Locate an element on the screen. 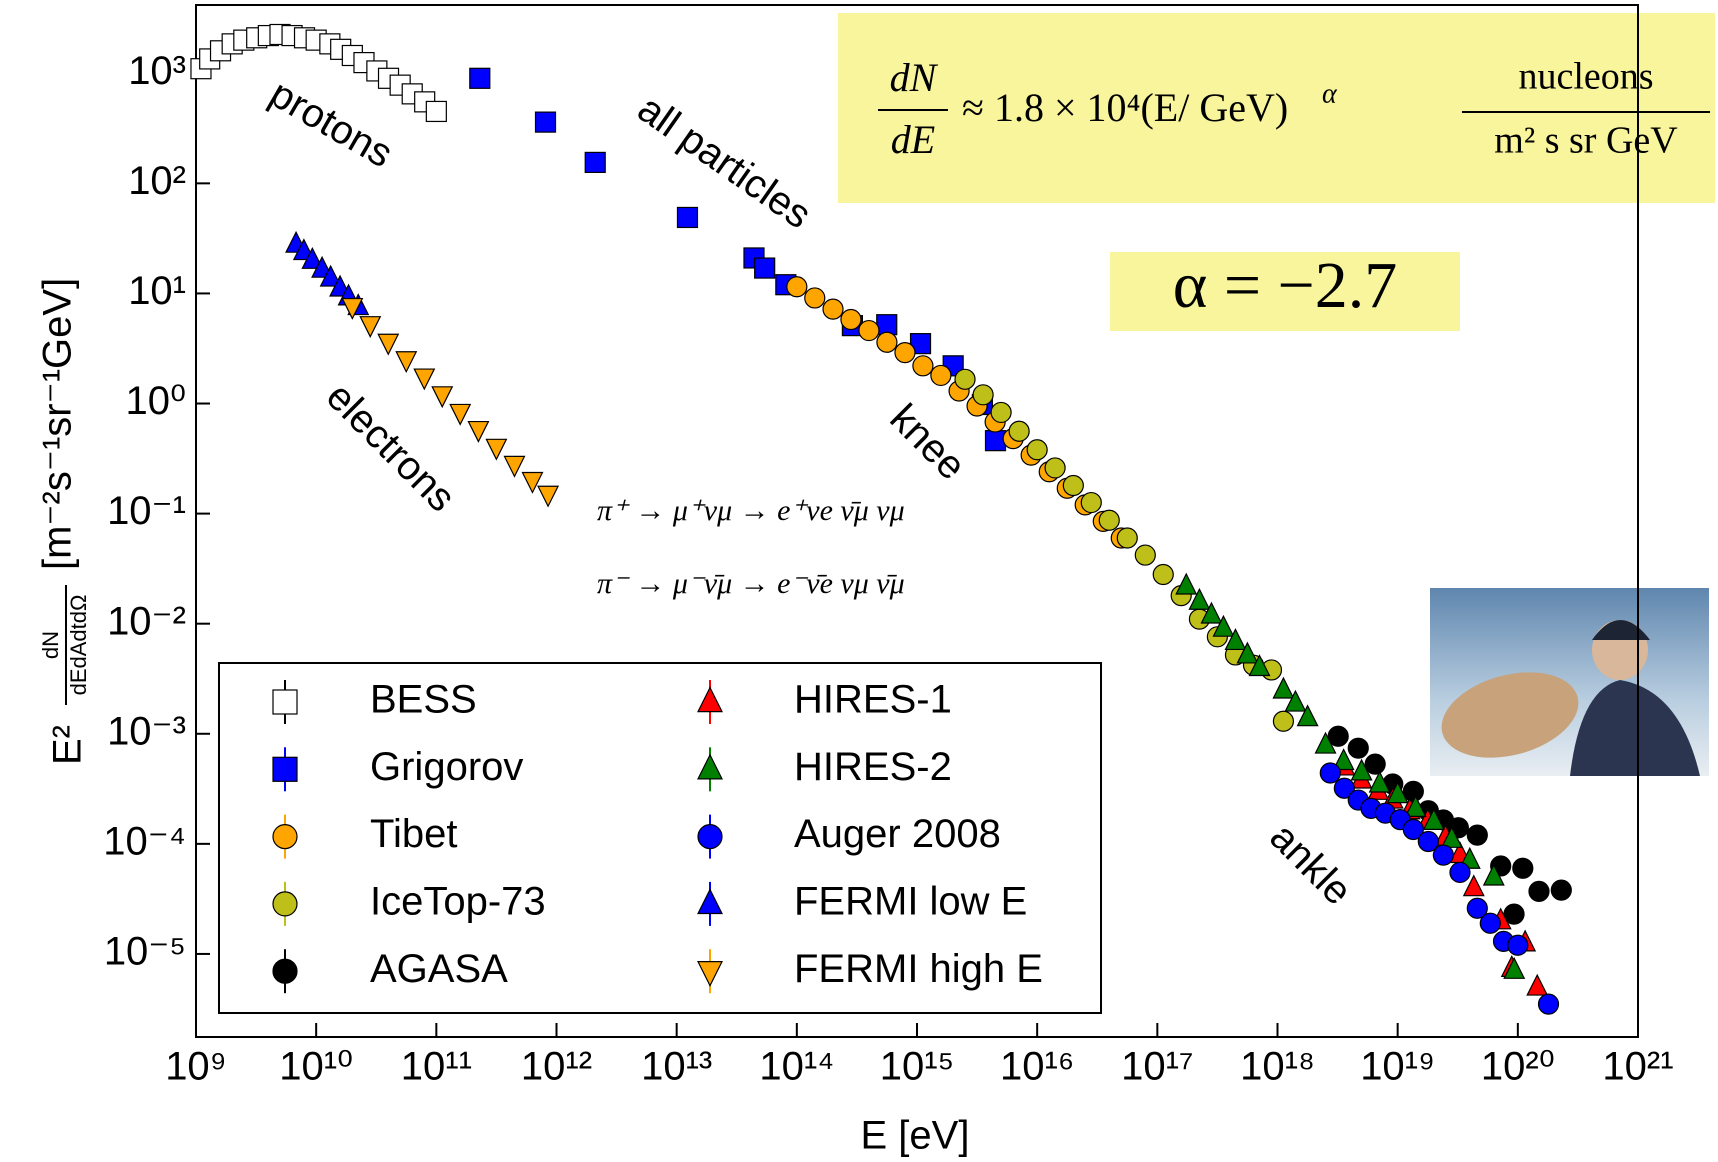 The image size is (1718, 1162). x-tick-label: 10¹² is located at coordinates (556, 1067).